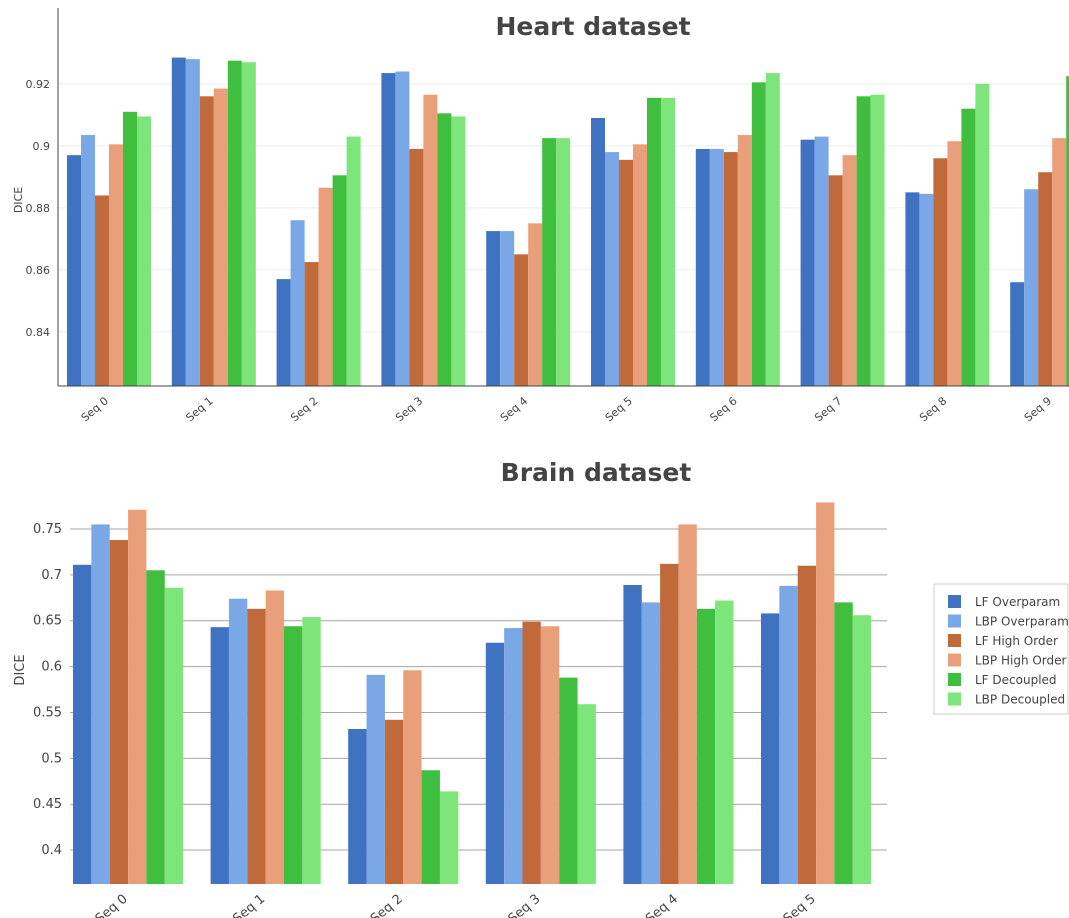 The width and height of the screenshot is (1069, 918). I want to click on brain-chart-title: Brain dataset, so click(596, 472).